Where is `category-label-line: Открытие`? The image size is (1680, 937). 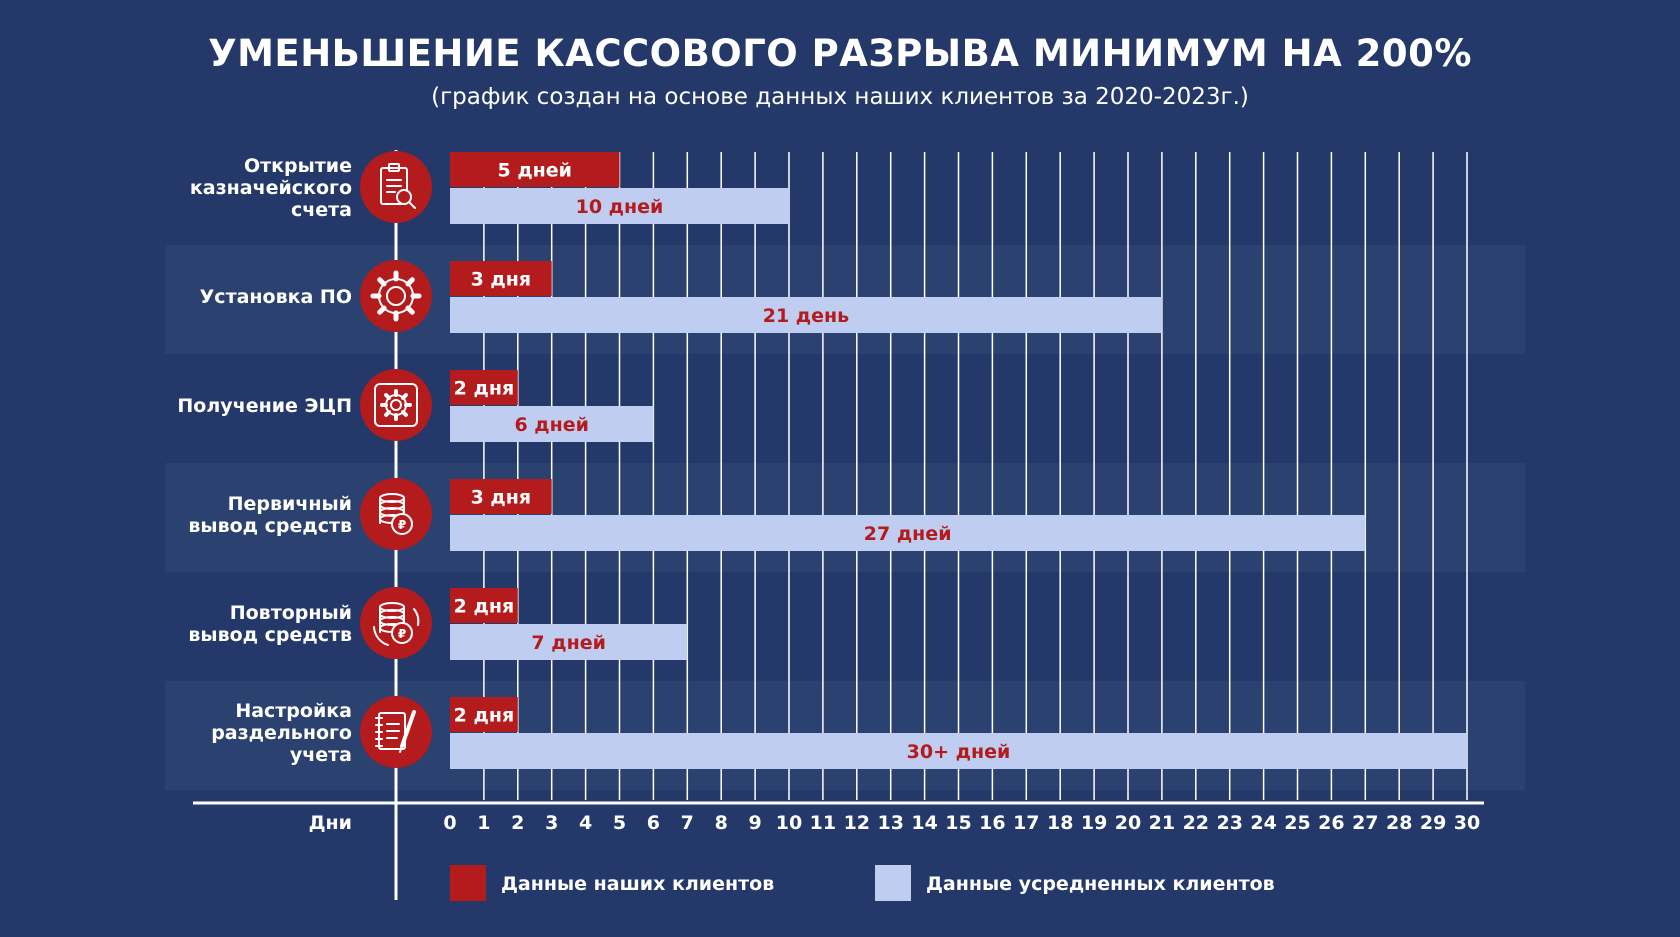
category-label-line: Открытие is located at coordinates (298, 166).